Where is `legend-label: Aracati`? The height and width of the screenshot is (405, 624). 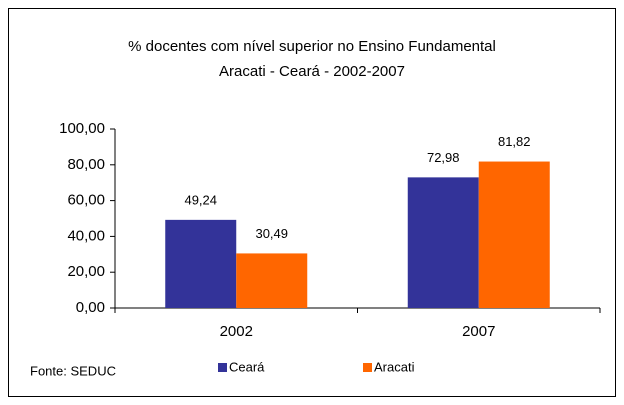
legend-label: Aracati is located at coordinates (394, 366).